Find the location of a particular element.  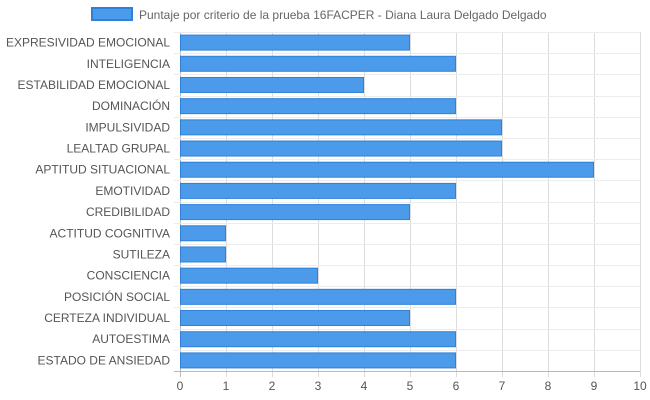

category-label: EMOTIVIDAD is located at coordinates (132, 191).